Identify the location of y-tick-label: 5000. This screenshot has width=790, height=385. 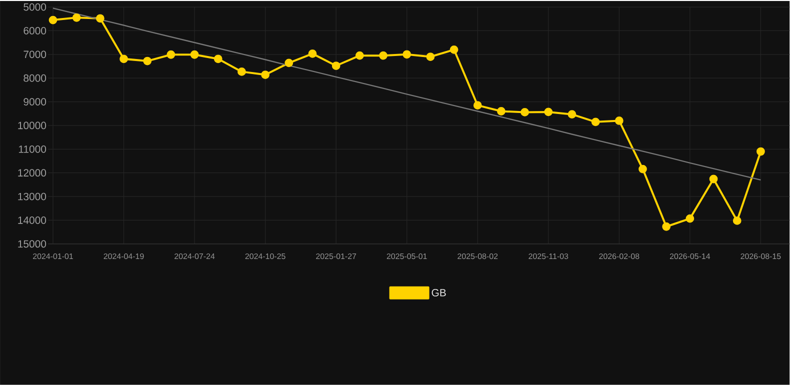
(35, 7).